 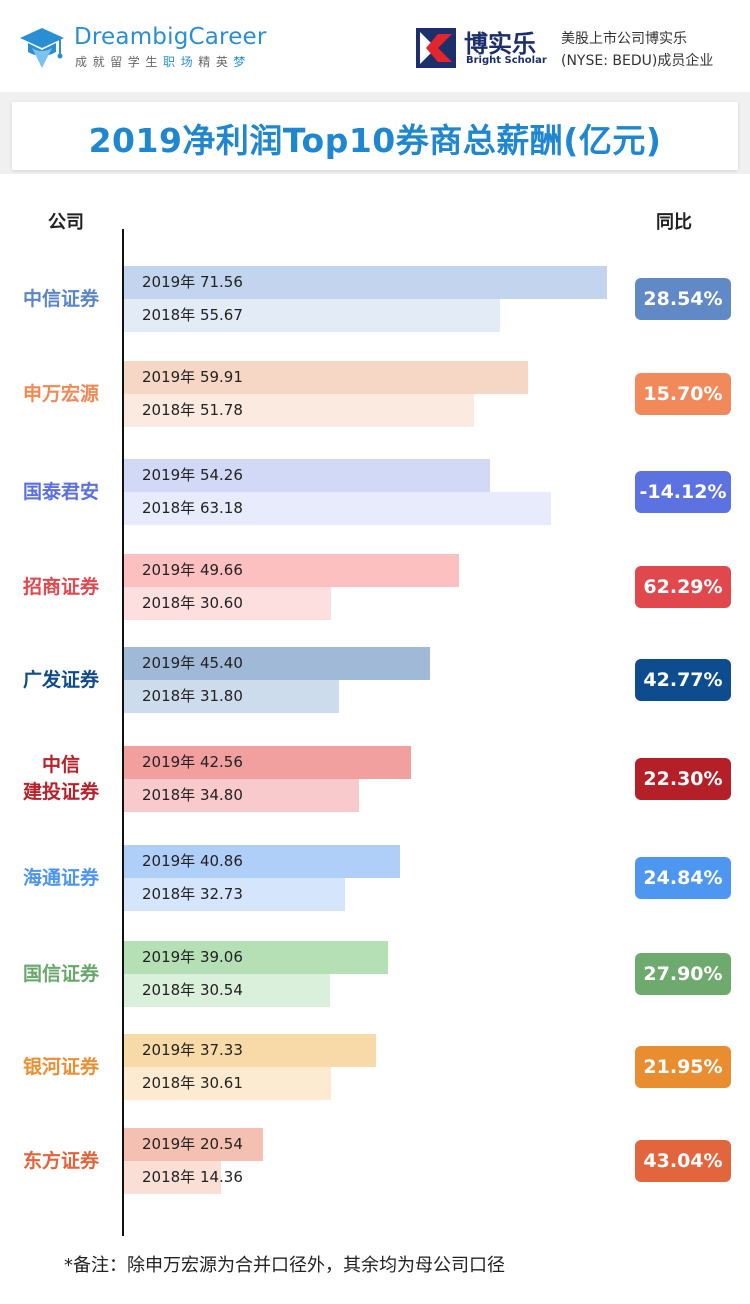 I want to click on yoy-badge: 24.84%, so click(x=683, y=878).